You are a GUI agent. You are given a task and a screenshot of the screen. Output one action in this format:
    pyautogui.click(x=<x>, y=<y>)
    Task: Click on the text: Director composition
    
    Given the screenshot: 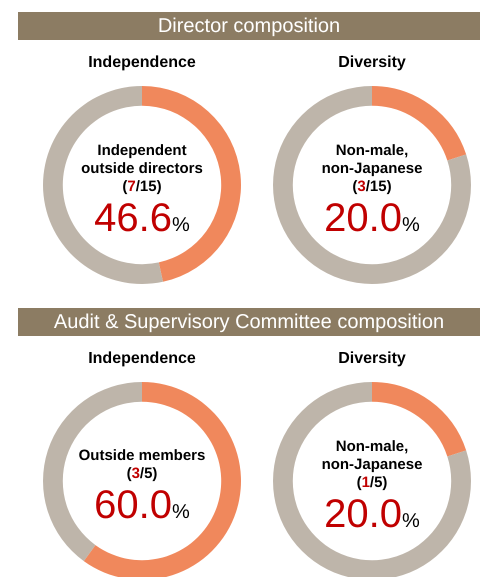 What is the action you would take?
    pyautogui.click(x=249, y=26)
    